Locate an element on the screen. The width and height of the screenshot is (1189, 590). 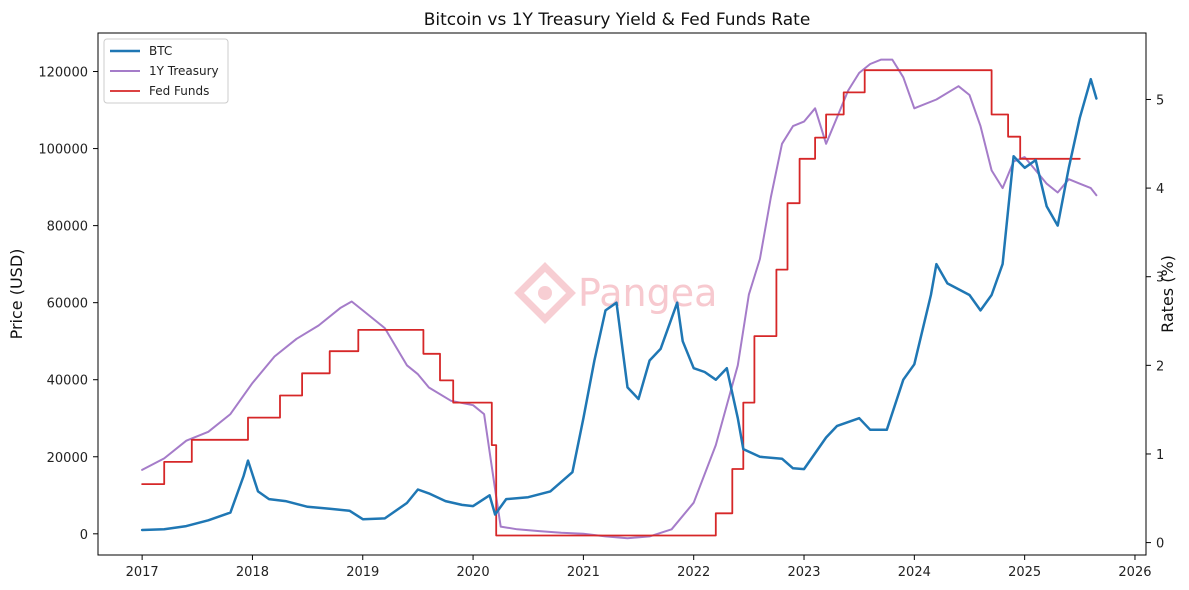
y-right-tick-label: 1 is located at coordinates (1160, 455).